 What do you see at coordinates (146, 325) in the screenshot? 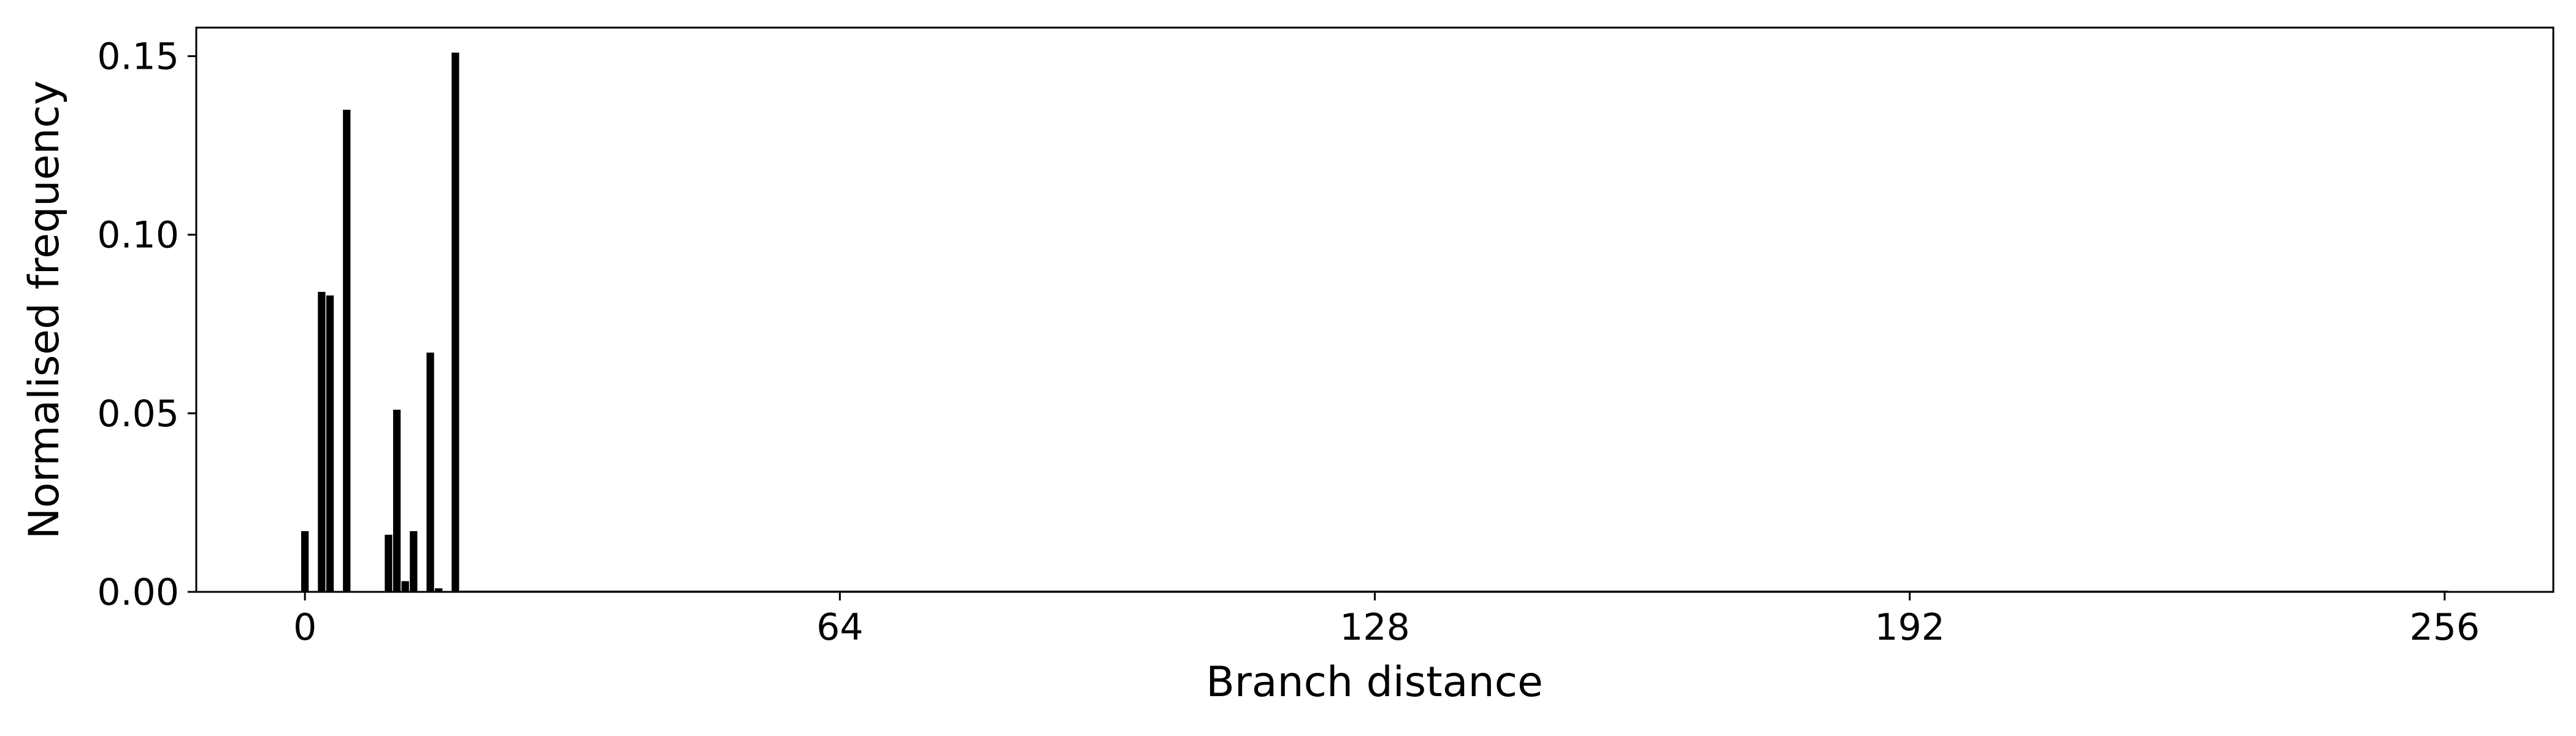
I see `y-axis-ticks: 0.00 0.05 0.10 0.15` at bounding box center [146, 325].